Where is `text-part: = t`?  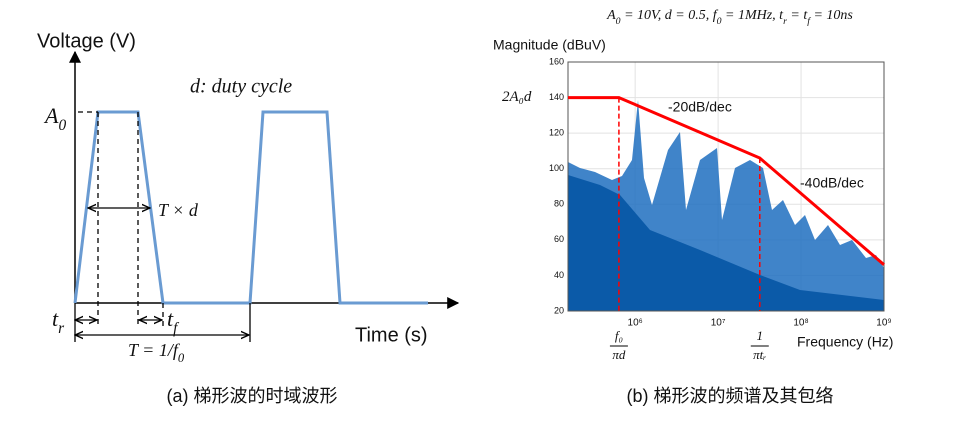
text-part: = t is located at coordinates (797, 15).